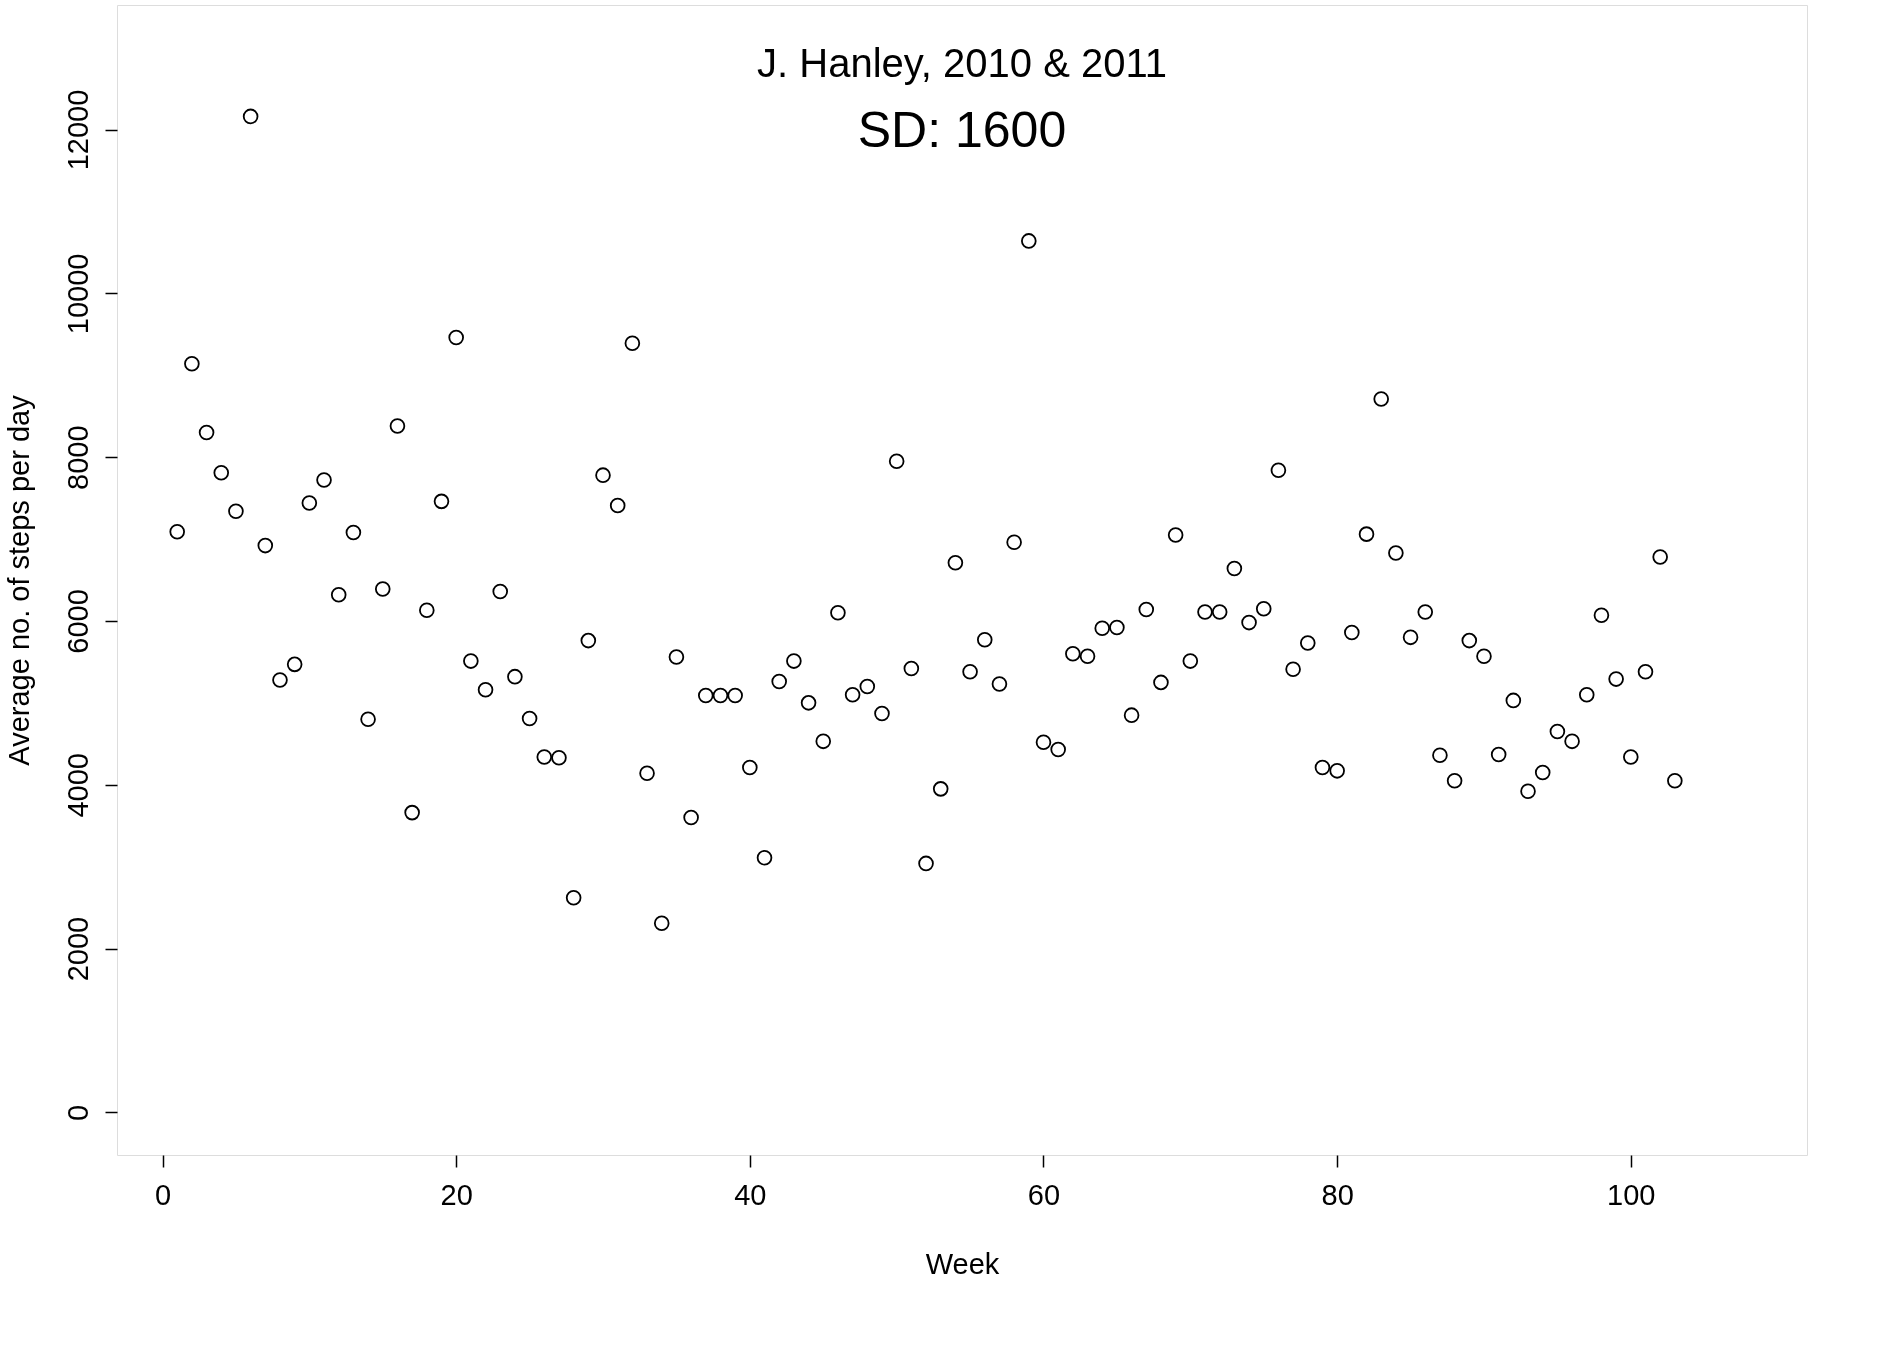 The image size is (1893, 1355). What do you see at coordinates (750, 1194) in the screenshot?
I see `x-tick-label: 40` at bounding box center [750, 1194].